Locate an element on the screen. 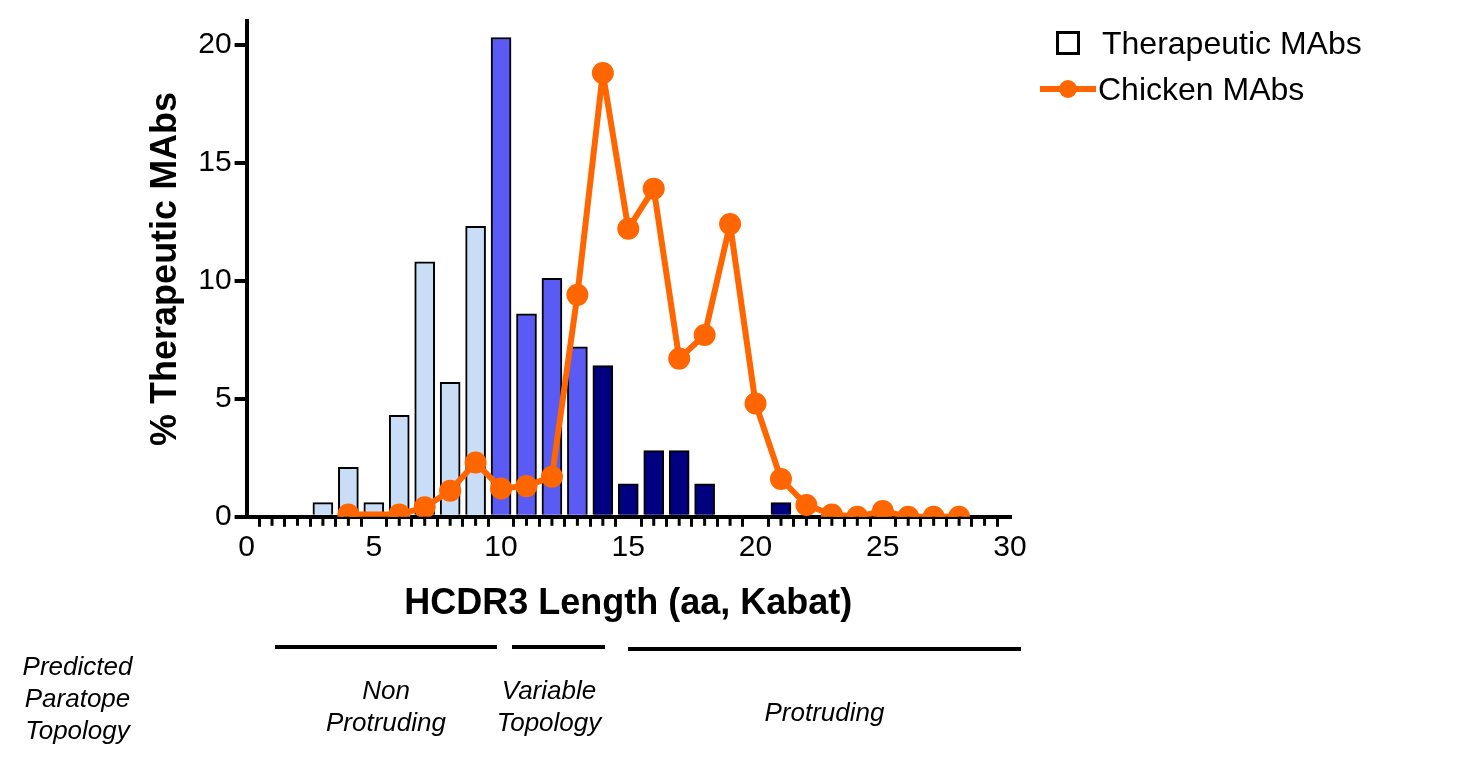 This screenshot has width=1458, height=757. y-tick-label: 0 is located at coordinates (223, 515).